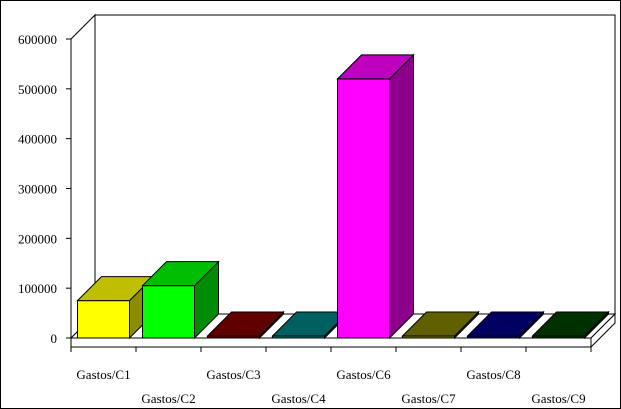 The height and width of the screenshot is (409, 621). Describe the element at coordinates (37, 139) in the screenshot. I see `y-tick-label: 400000` at that location.